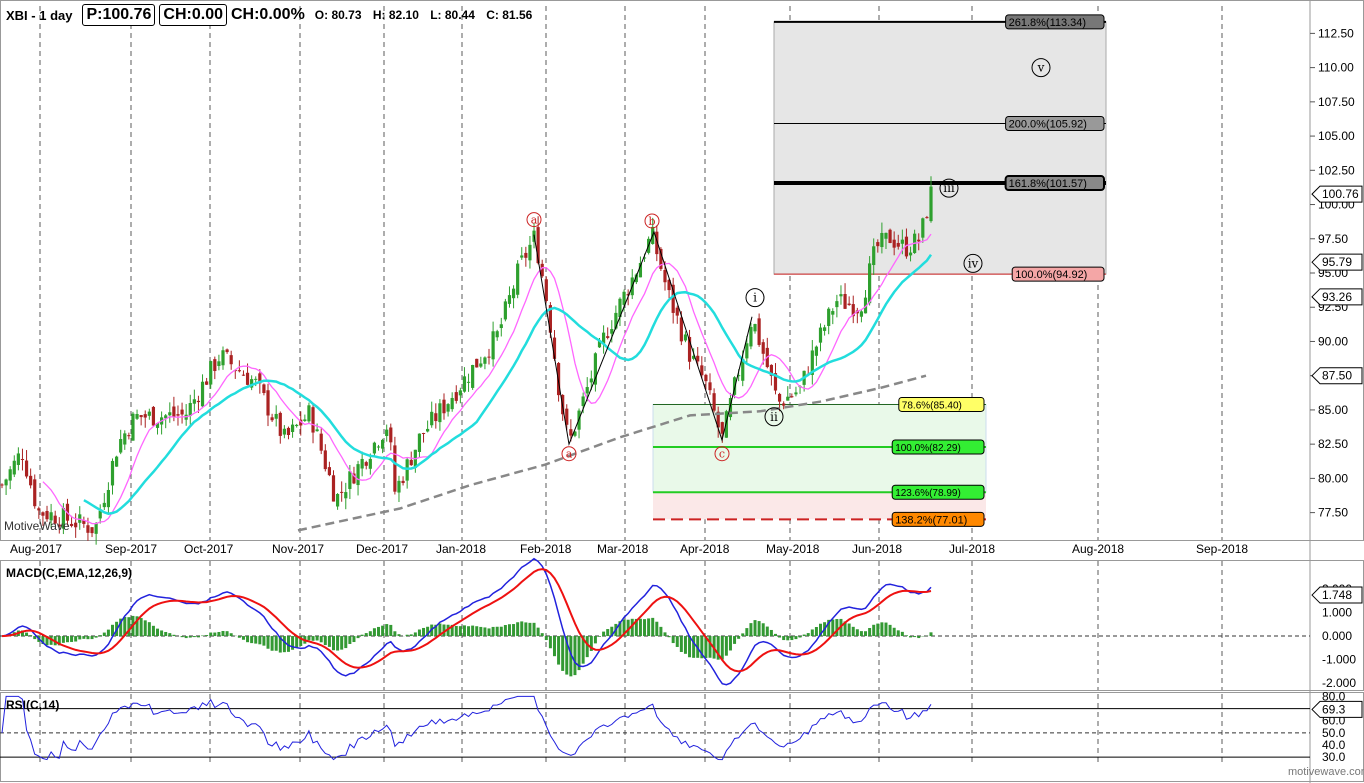 Image resolution: width=1364 pixels, height=783 pixels. Describe the element at coordinates (1041, 68) in the screenshot. I see `wave-label-black: v` at that location.